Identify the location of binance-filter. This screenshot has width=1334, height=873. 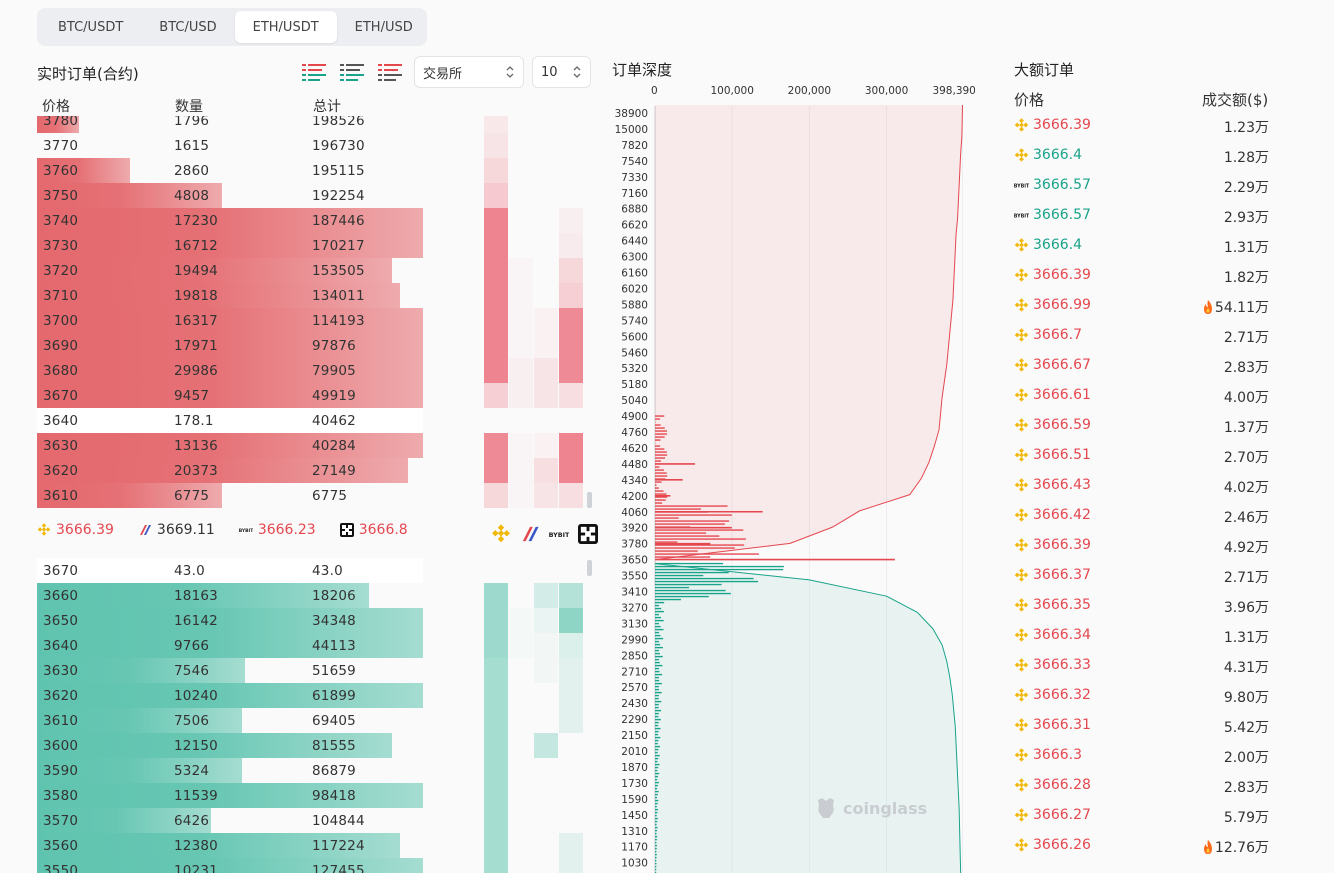
(501, 536).